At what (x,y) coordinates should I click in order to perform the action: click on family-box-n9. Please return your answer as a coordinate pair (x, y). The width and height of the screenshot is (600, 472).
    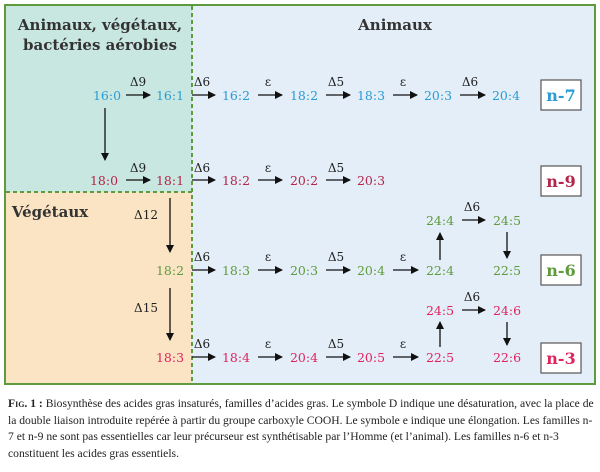
    Looking at the image, I should click on (561, 181).